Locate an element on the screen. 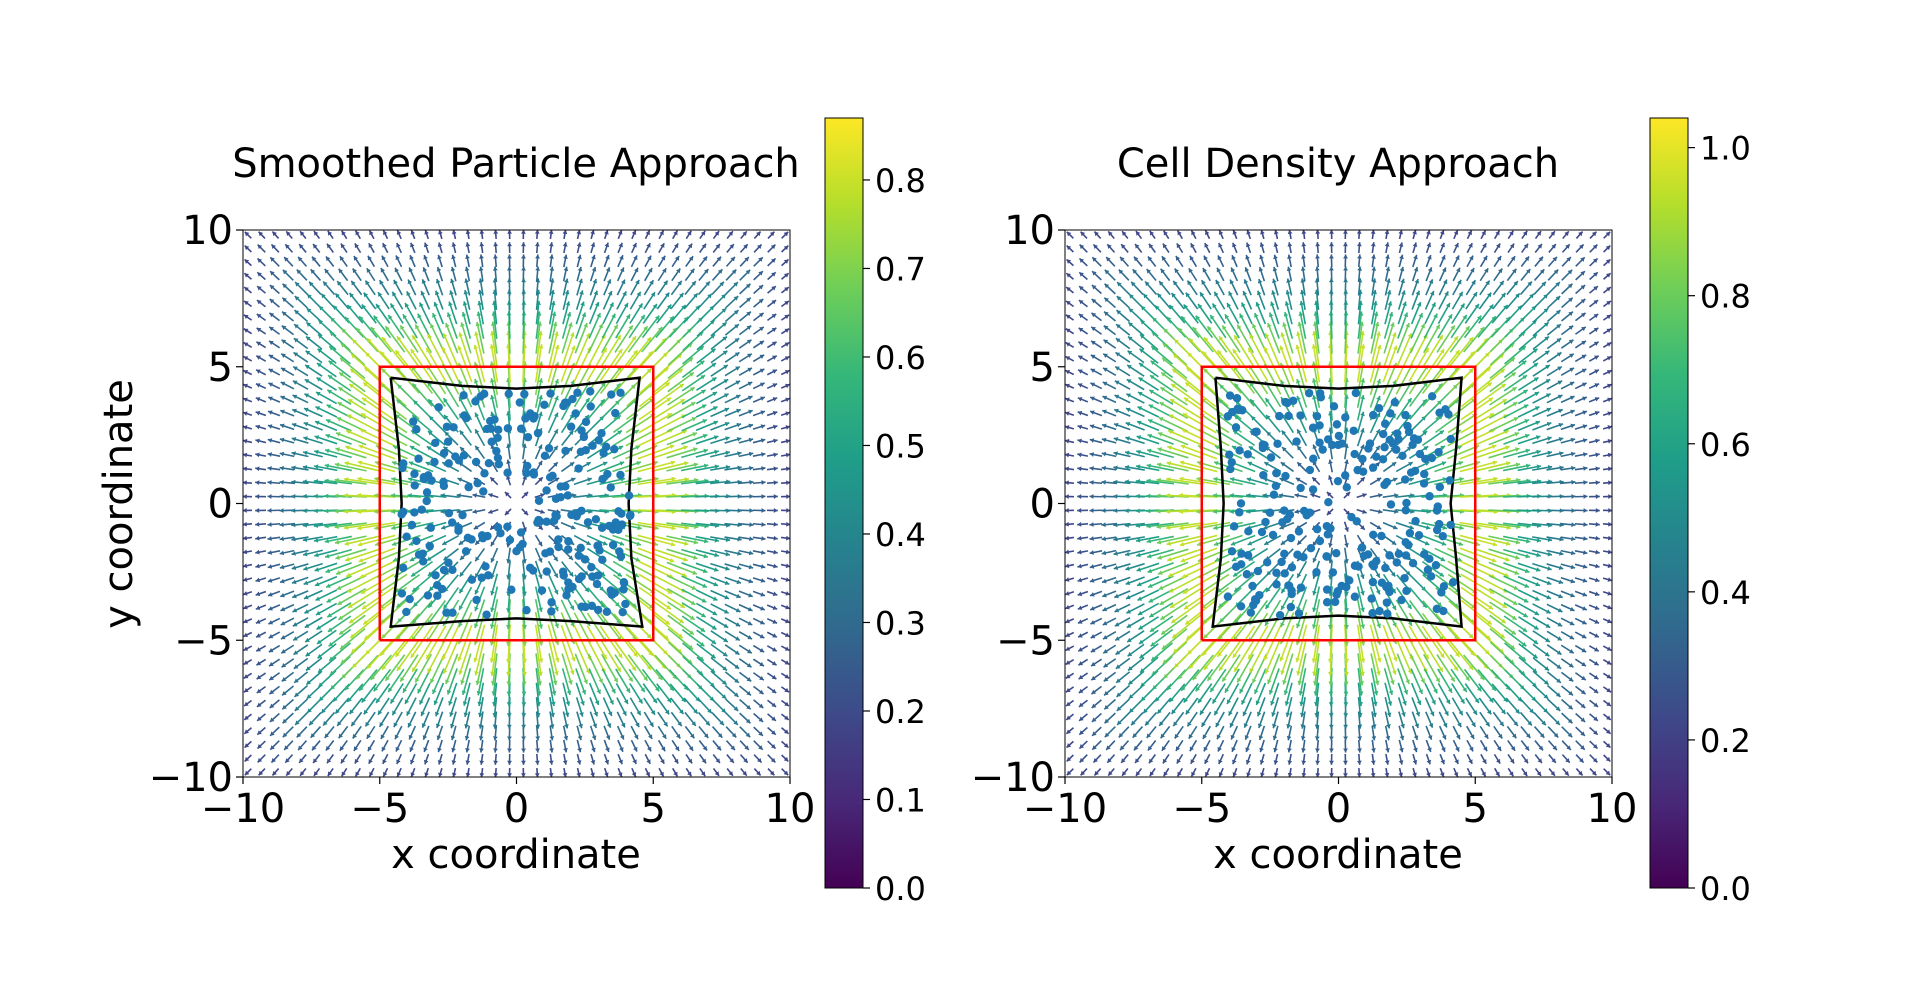 The width and height of the screenshot is (1920, 986). colorbar-tick-label: 0.2 is located at coordinates (900, 712).